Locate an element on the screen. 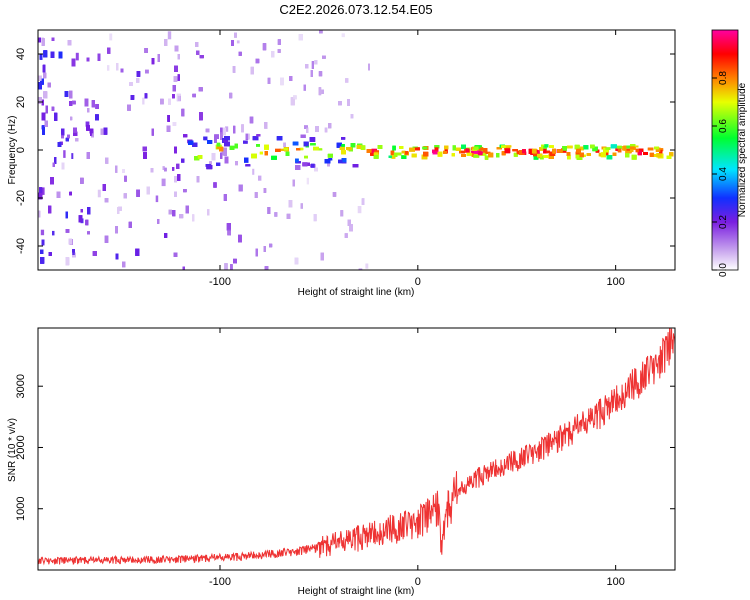  colorbar-axes: 0.0 0.2 0.4 0.6 0.8 is located at coordinates (720, 174).